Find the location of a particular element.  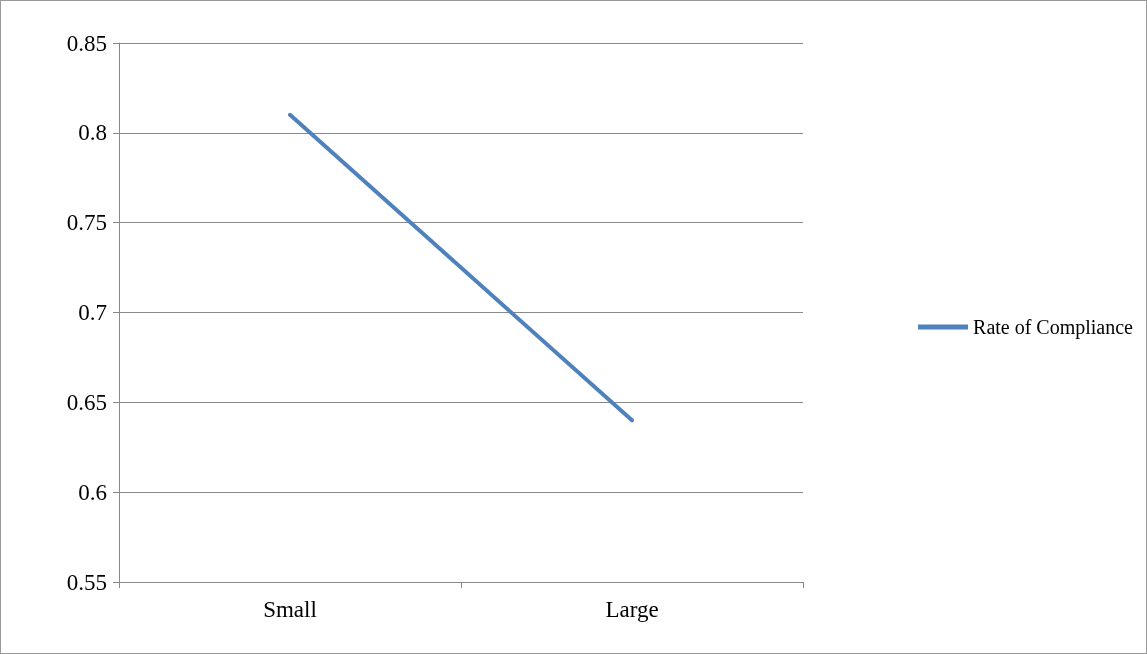

x-tick-label: Large is located at coordinates (632, 609).